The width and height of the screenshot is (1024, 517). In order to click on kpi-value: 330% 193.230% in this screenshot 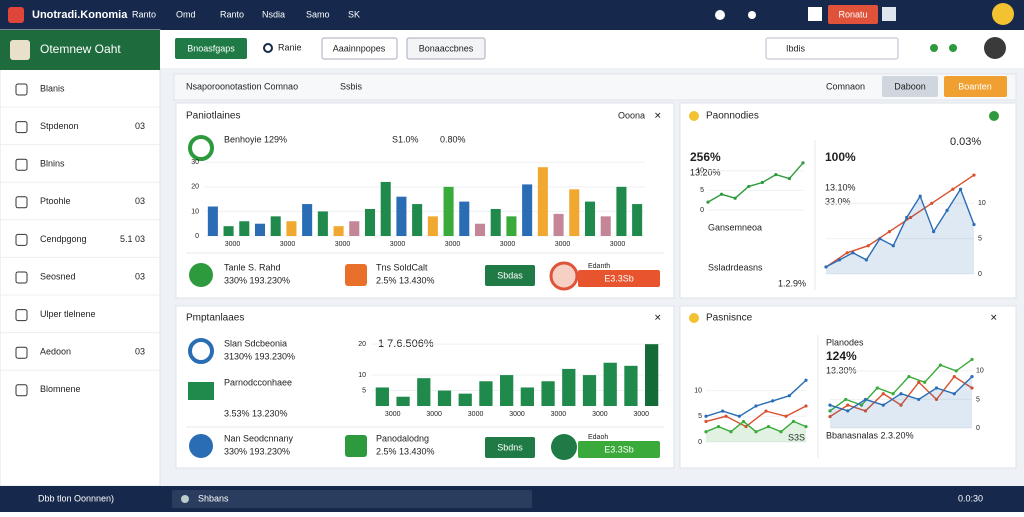, I will do `click(257, 451)`.